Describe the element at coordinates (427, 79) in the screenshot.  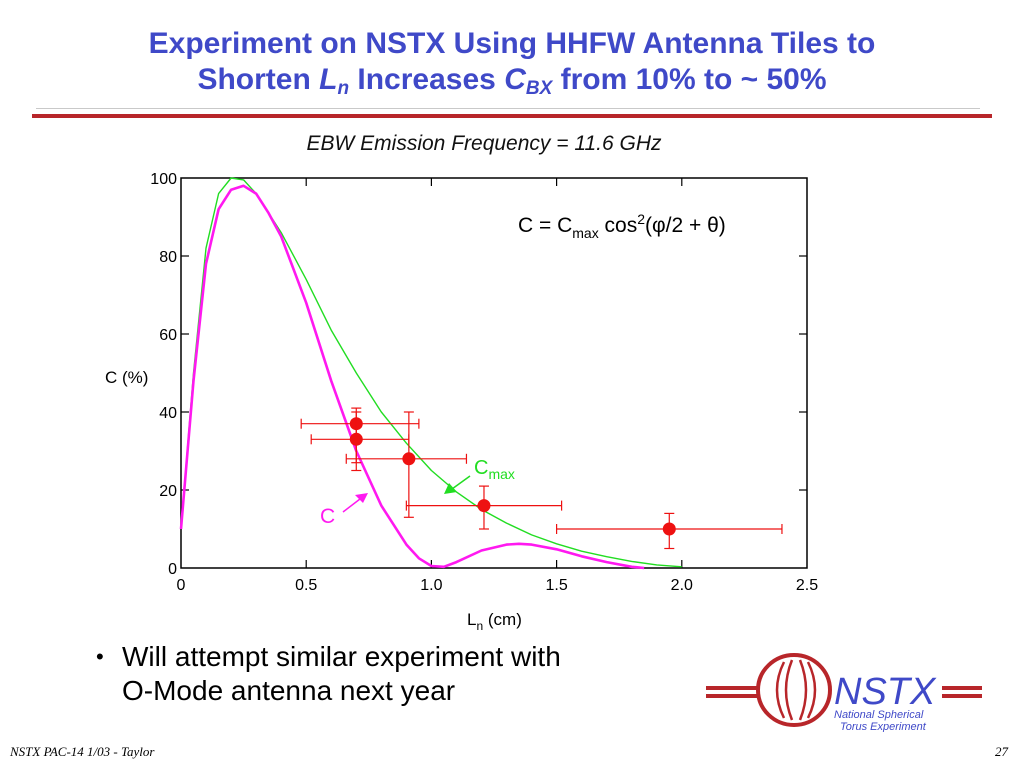
I see `title-increases-text: Increases` at that location.